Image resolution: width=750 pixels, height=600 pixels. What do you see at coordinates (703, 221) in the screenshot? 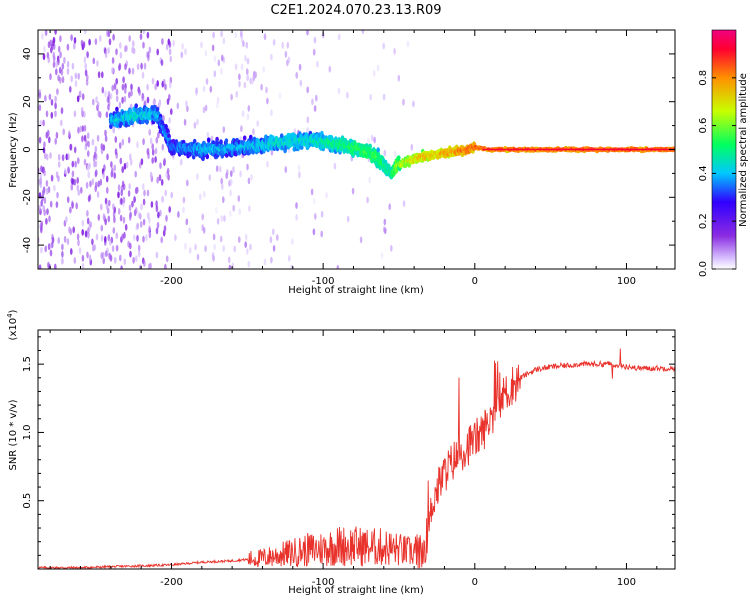
I see `colorbar-tick-label: 0.2` at bounding box center [703, 221].